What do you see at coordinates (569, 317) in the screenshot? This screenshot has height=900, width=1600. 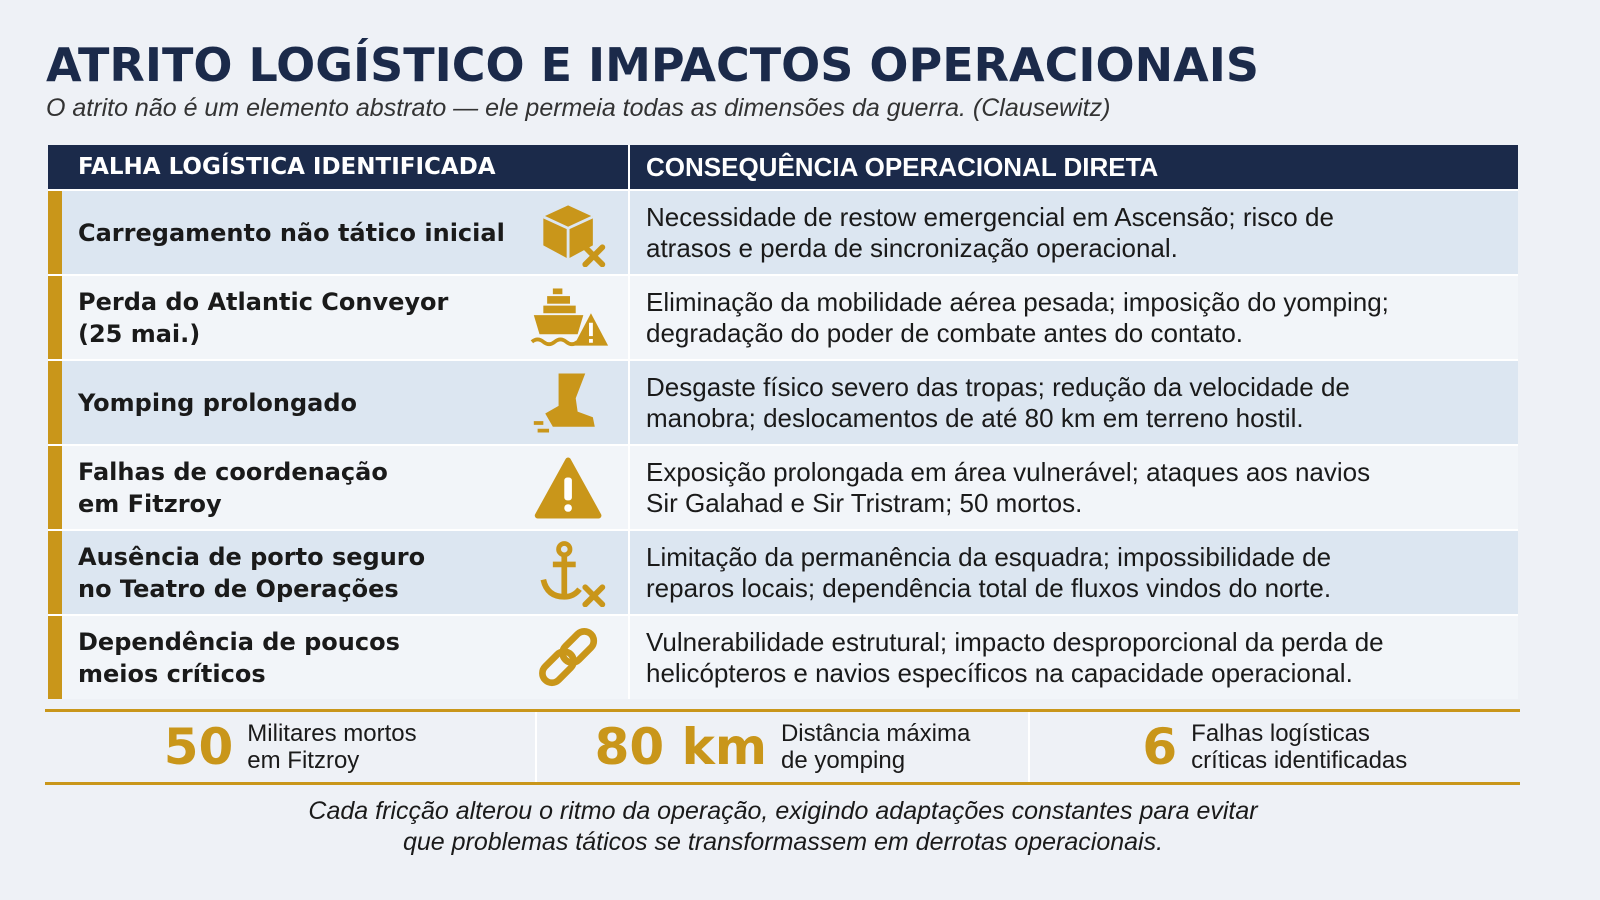 I see `ship-warning-icon` at bounding box center [569, 317].